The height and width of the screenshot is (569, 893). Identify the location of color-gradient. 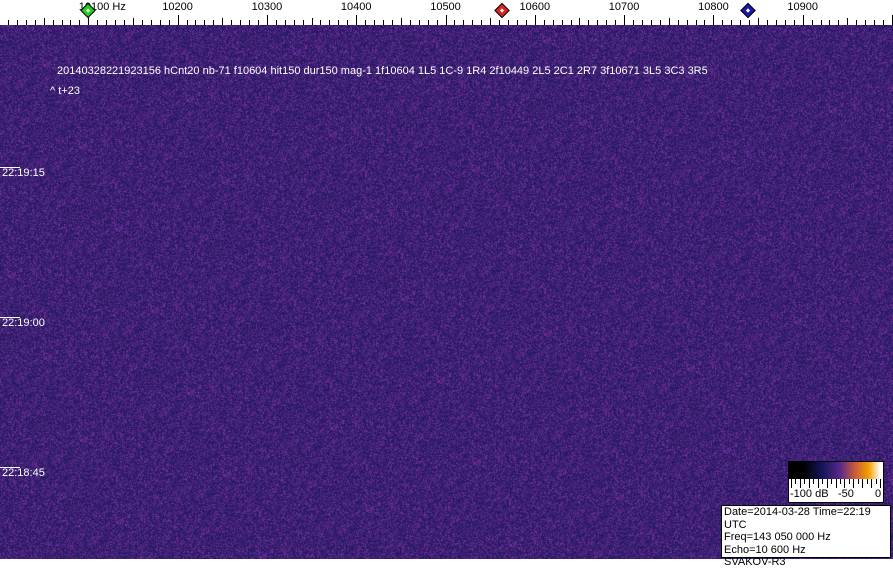
(836, 470).